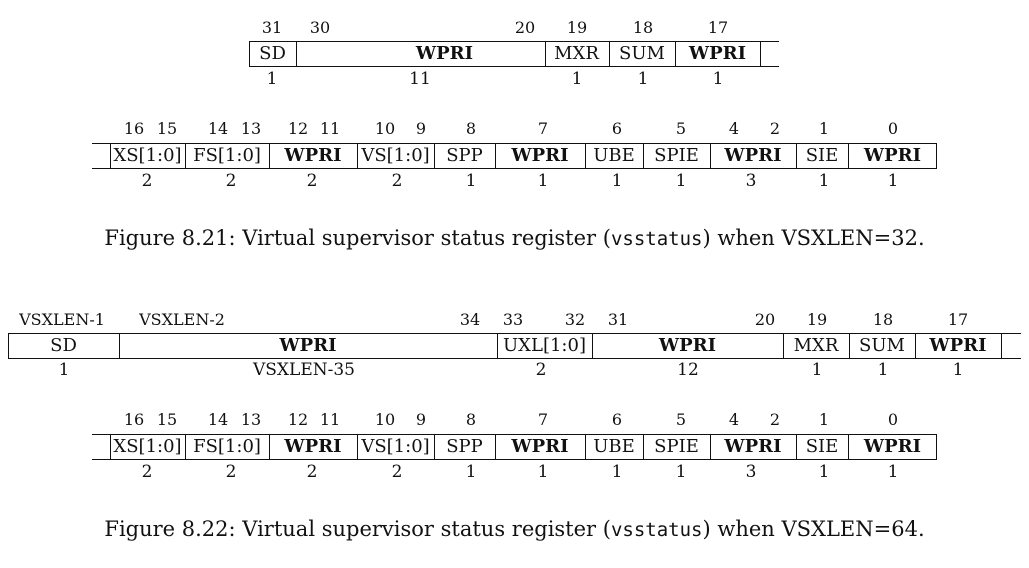 The height and width of the screenshot is (568, 1029). Describe the element at coordinates (893, 419) in the screenshot. I see `bit-index: 0` at that location.